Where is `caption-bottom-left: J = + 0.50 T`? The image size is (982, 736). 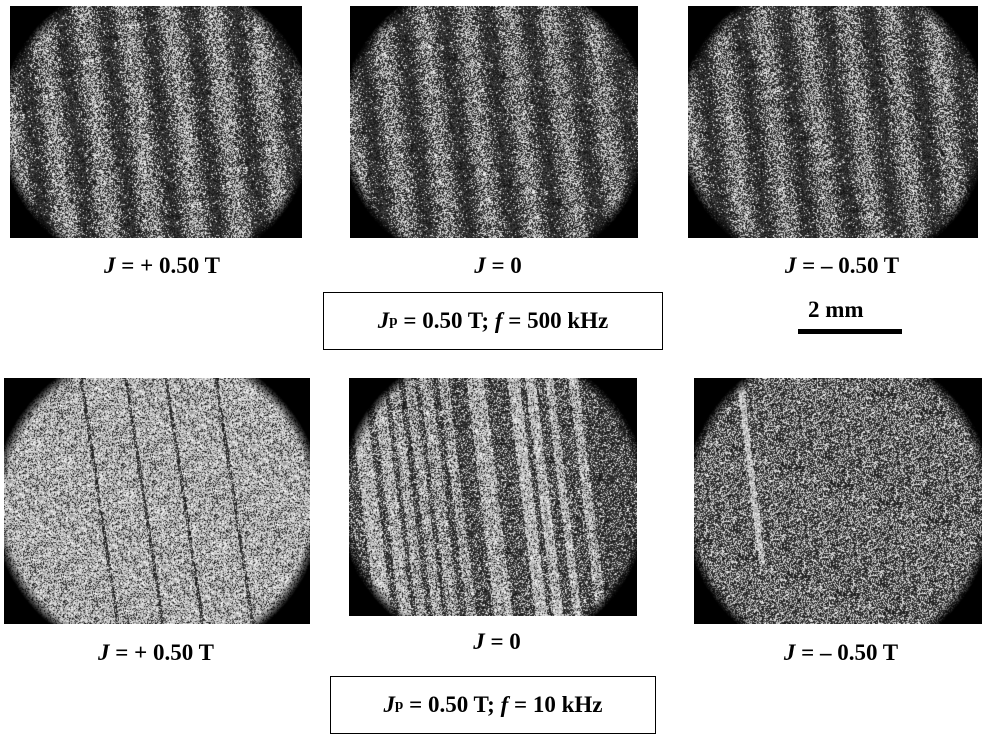
caption-bottom-left: J = + 0.50 T is located at coordinates (156, 652).